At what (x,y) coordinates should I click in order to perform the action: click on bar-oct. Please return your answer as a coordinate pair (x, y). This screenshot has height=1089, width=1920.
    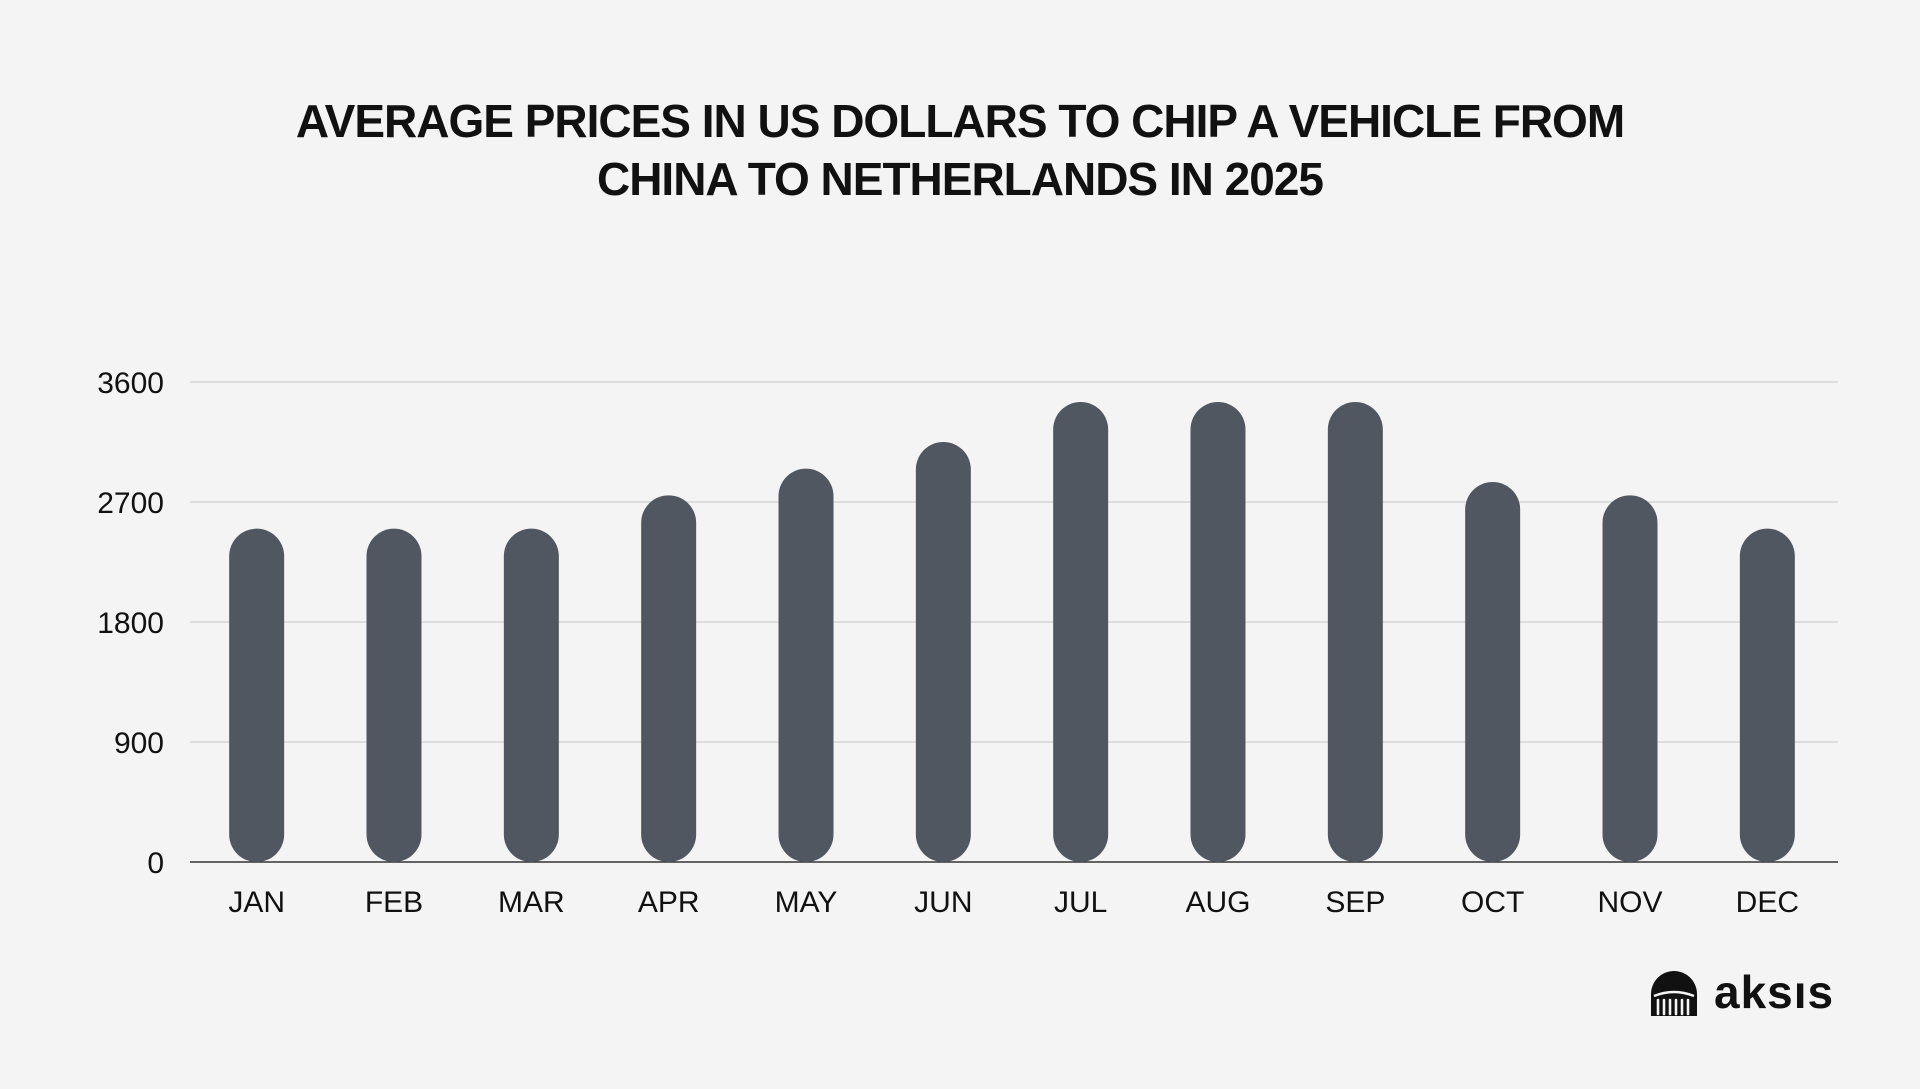
    Looking at the image, I should click on (1493, 672).